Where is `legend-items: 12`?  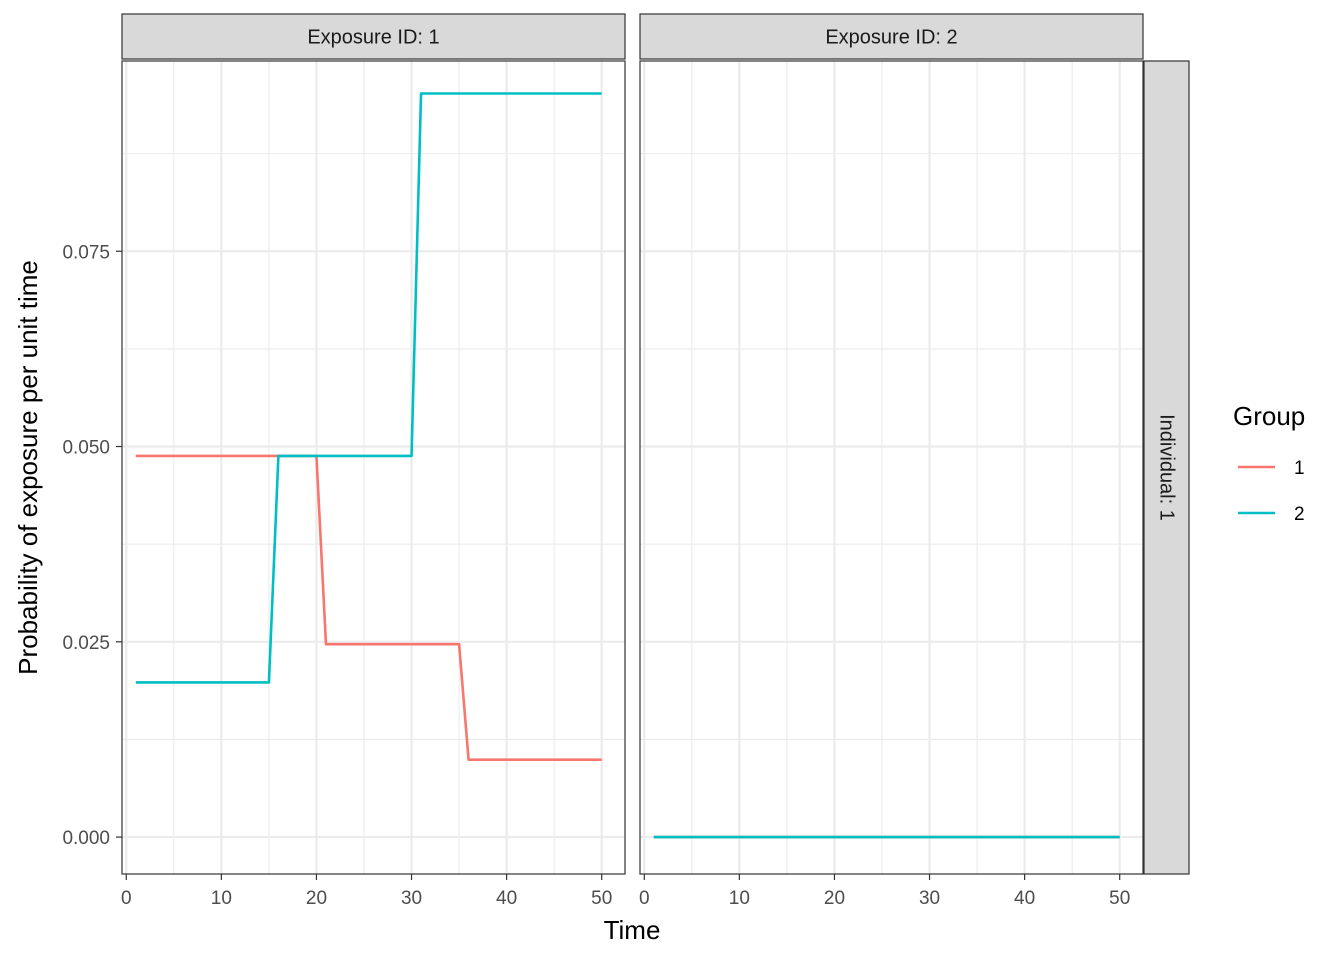
legend-items: 12 is located at coordinates (1271, 491).